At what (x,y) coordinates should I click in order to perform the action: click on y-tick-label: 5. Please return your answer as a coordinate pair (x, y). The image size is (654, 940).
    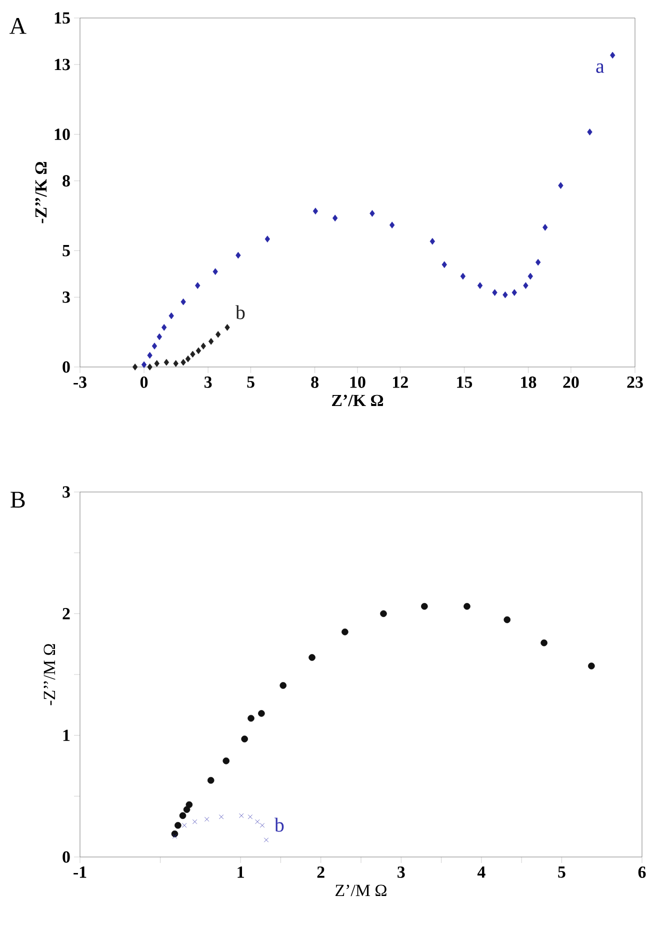
    Looking at the image, I should click on (66, 250).